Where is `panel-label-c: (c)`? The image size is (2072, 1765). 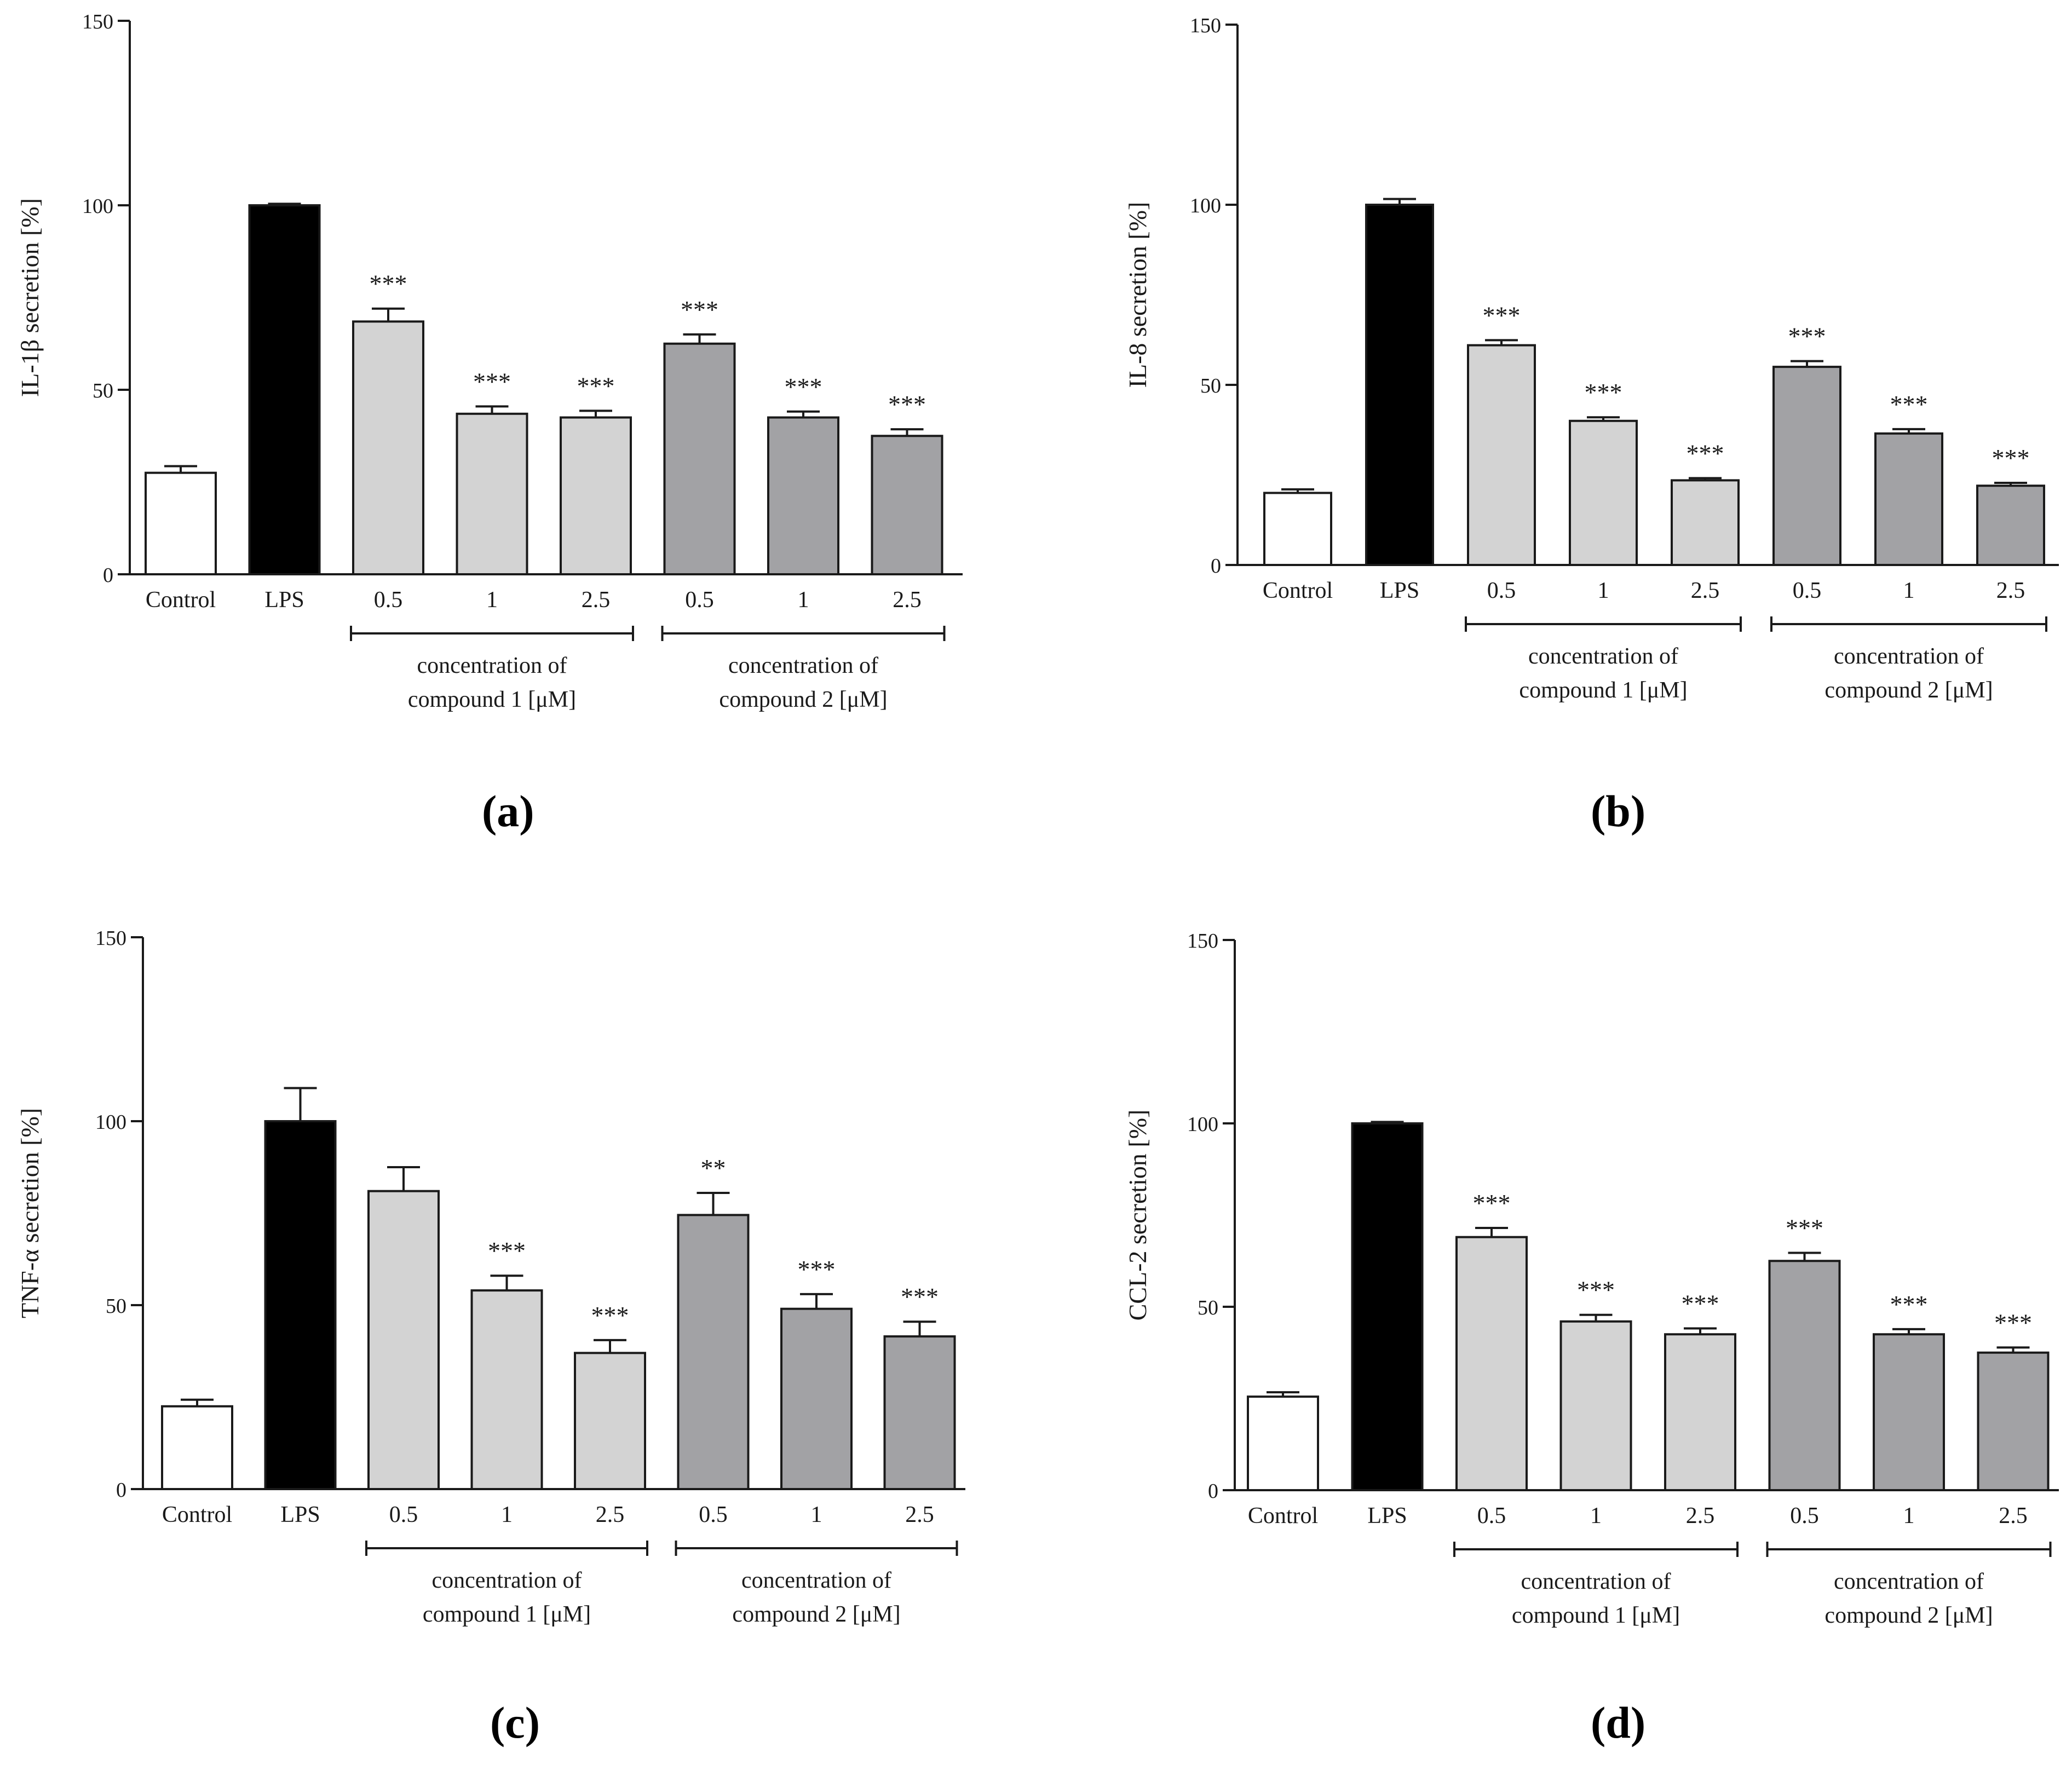
panel-label-c: (c) is located at coordinates (515, 1723).